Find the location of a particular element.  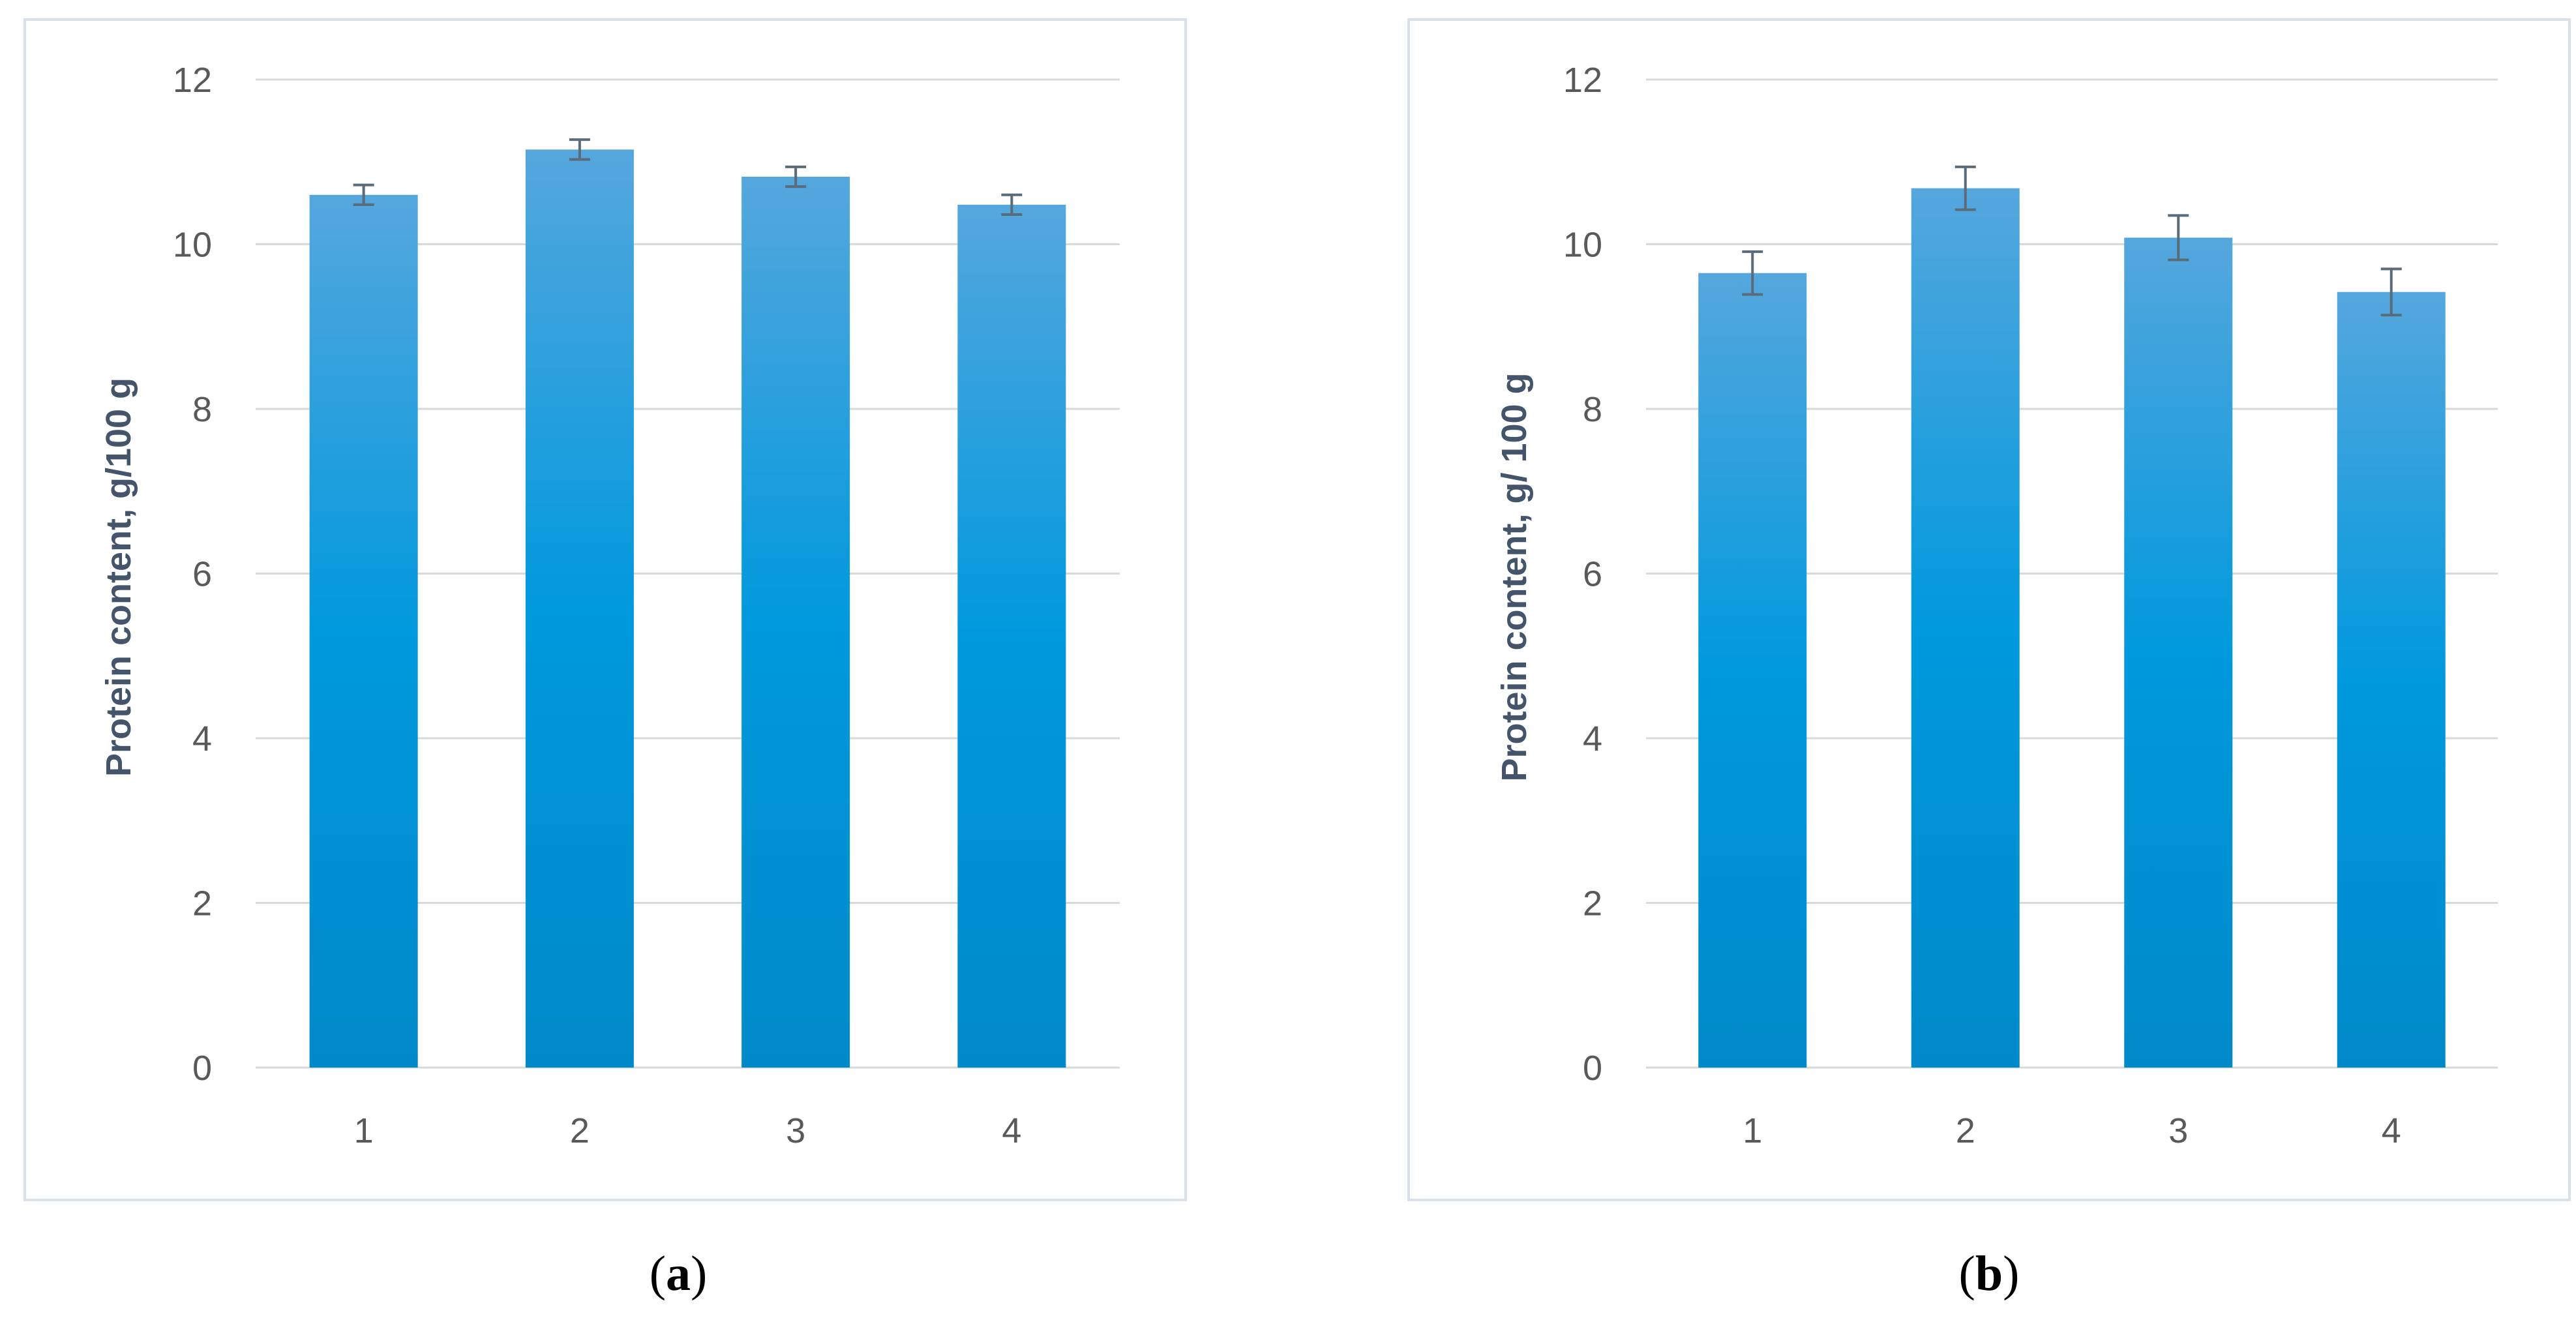

caption-letter: b is located at coordinates (1989, 1273).